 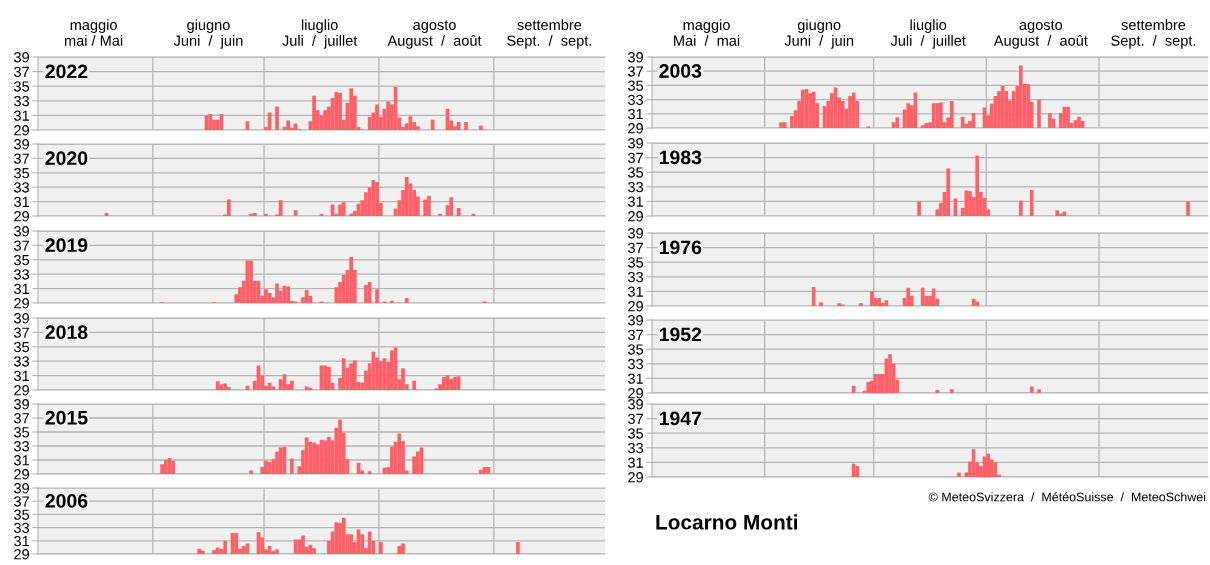 What do you see at coordinates (727, 522) in the screenshot?
I see `text: Locarno Monti` at bounding box center [727, 522].